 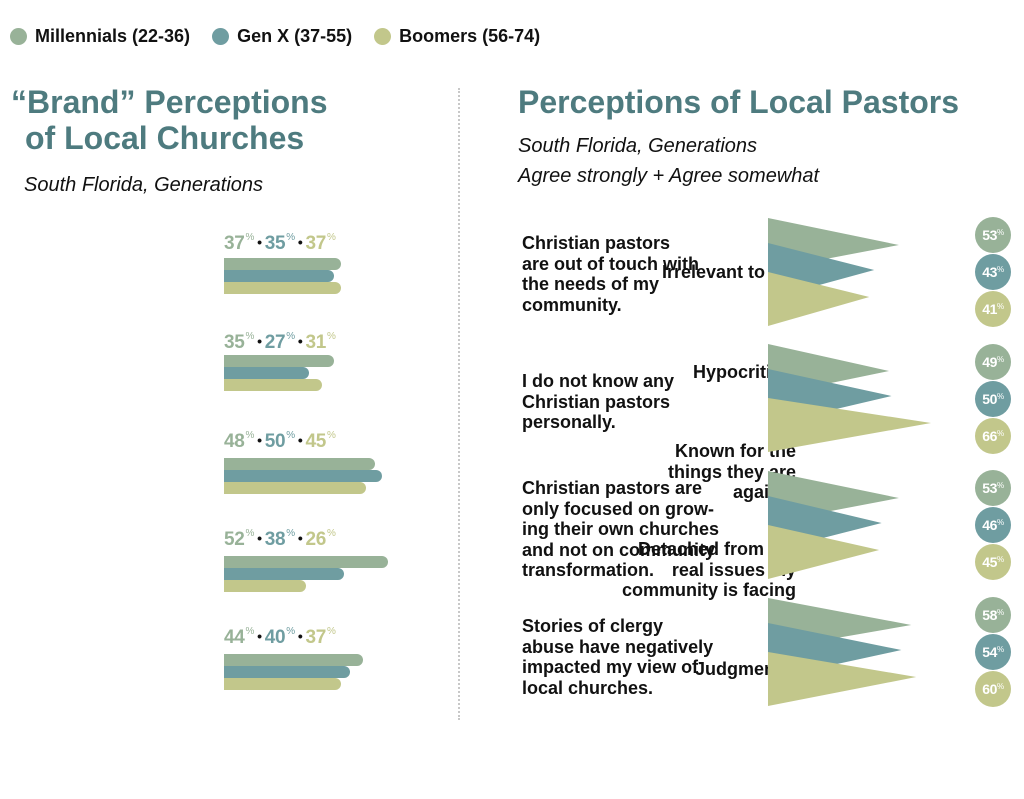 I want to click on value-circle-genx: 46%, so click(x=993, y=525).